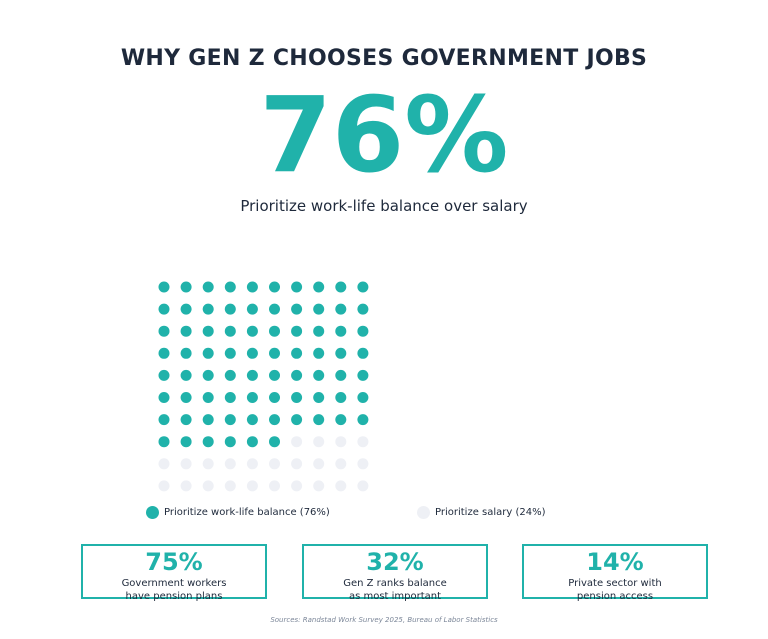 Image resolution: width=768 pixels, height=639 pixels. What do you see at coordinates (247, 512) in the screenshot?
I see `legend-label-balance: Prioritize work-life balance (76%)` at bounding box center [247, 512].